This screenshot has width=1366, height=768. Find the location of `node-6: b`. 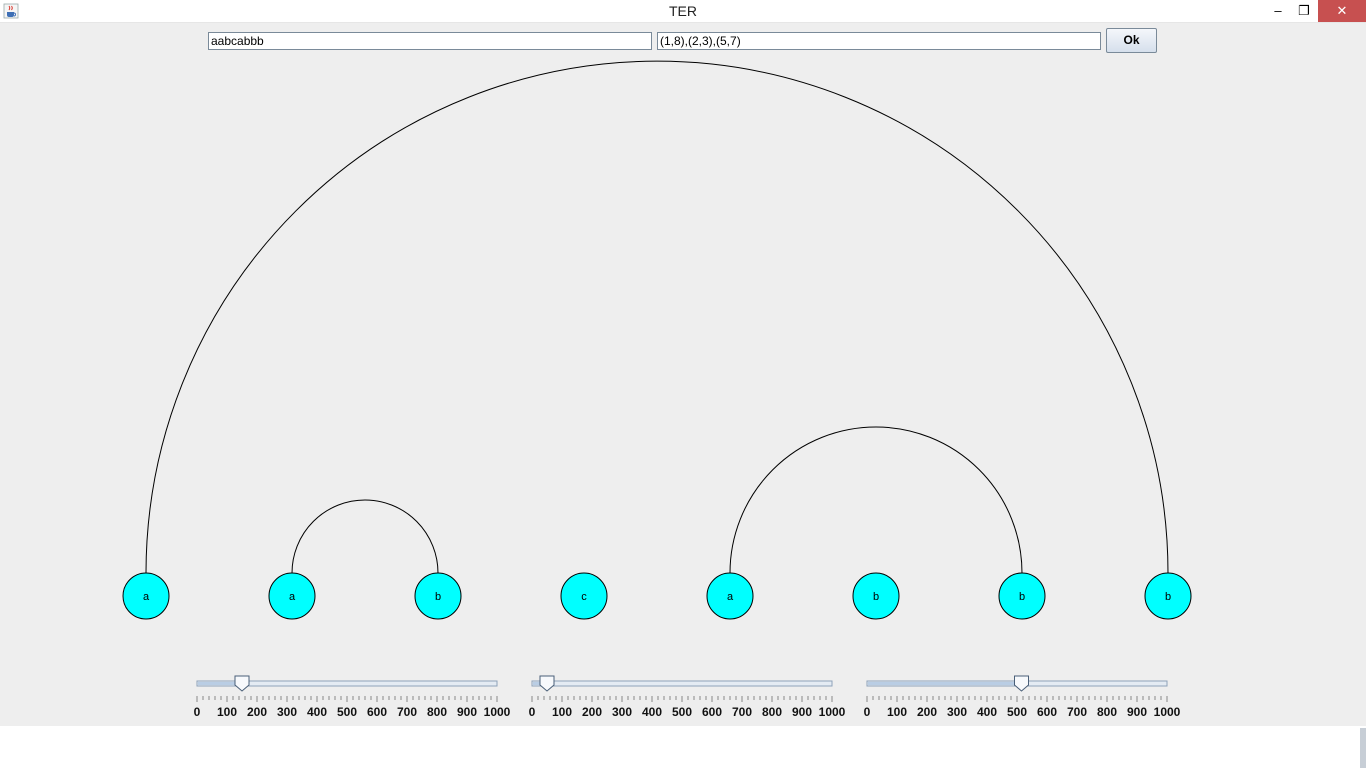

node-6: b is located at coordinates (876, 596).